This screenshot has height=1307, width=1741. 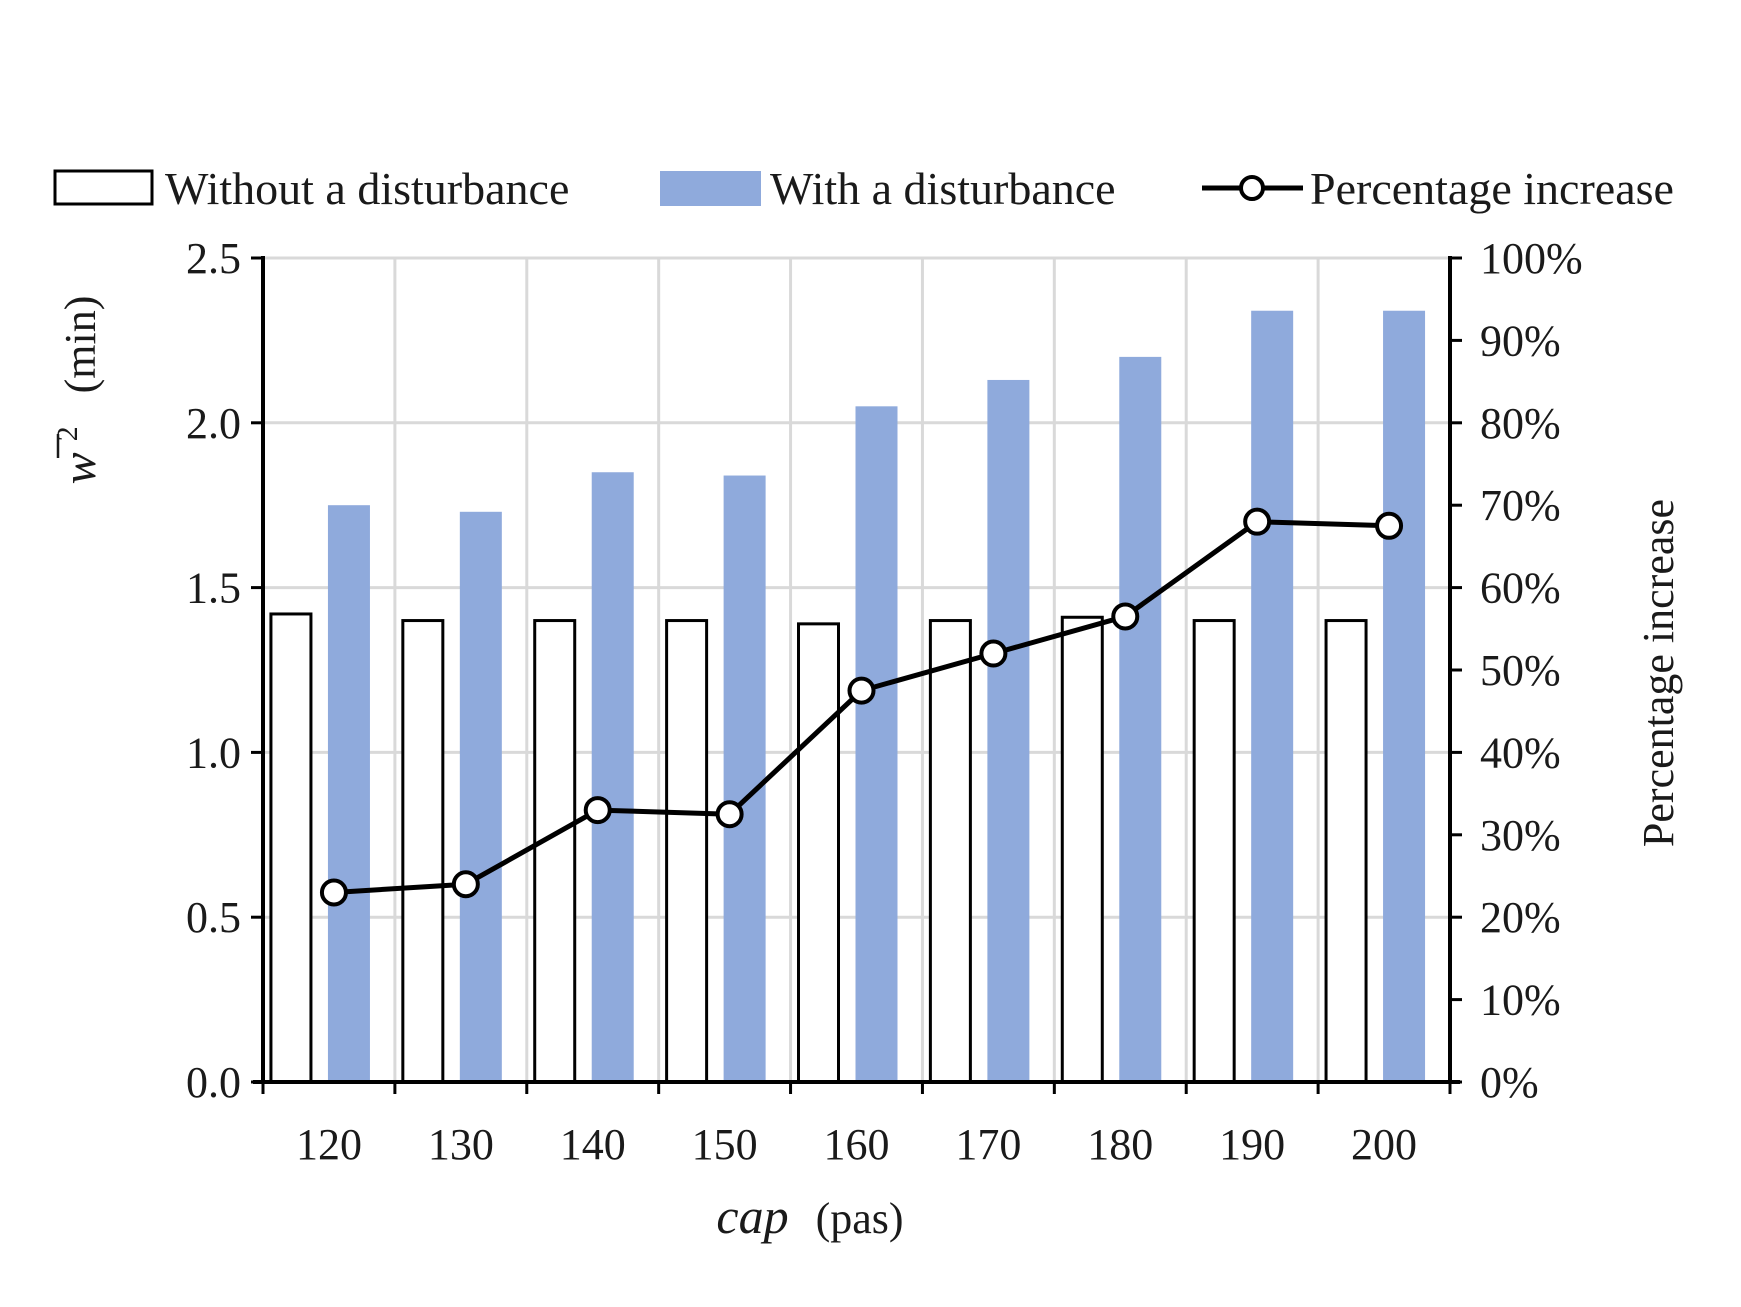 What do you see at coordinates (1492, 188) in the screenshot?
I see `legend-pct-label: Percentage increase` at bounding box center [1492, 188].